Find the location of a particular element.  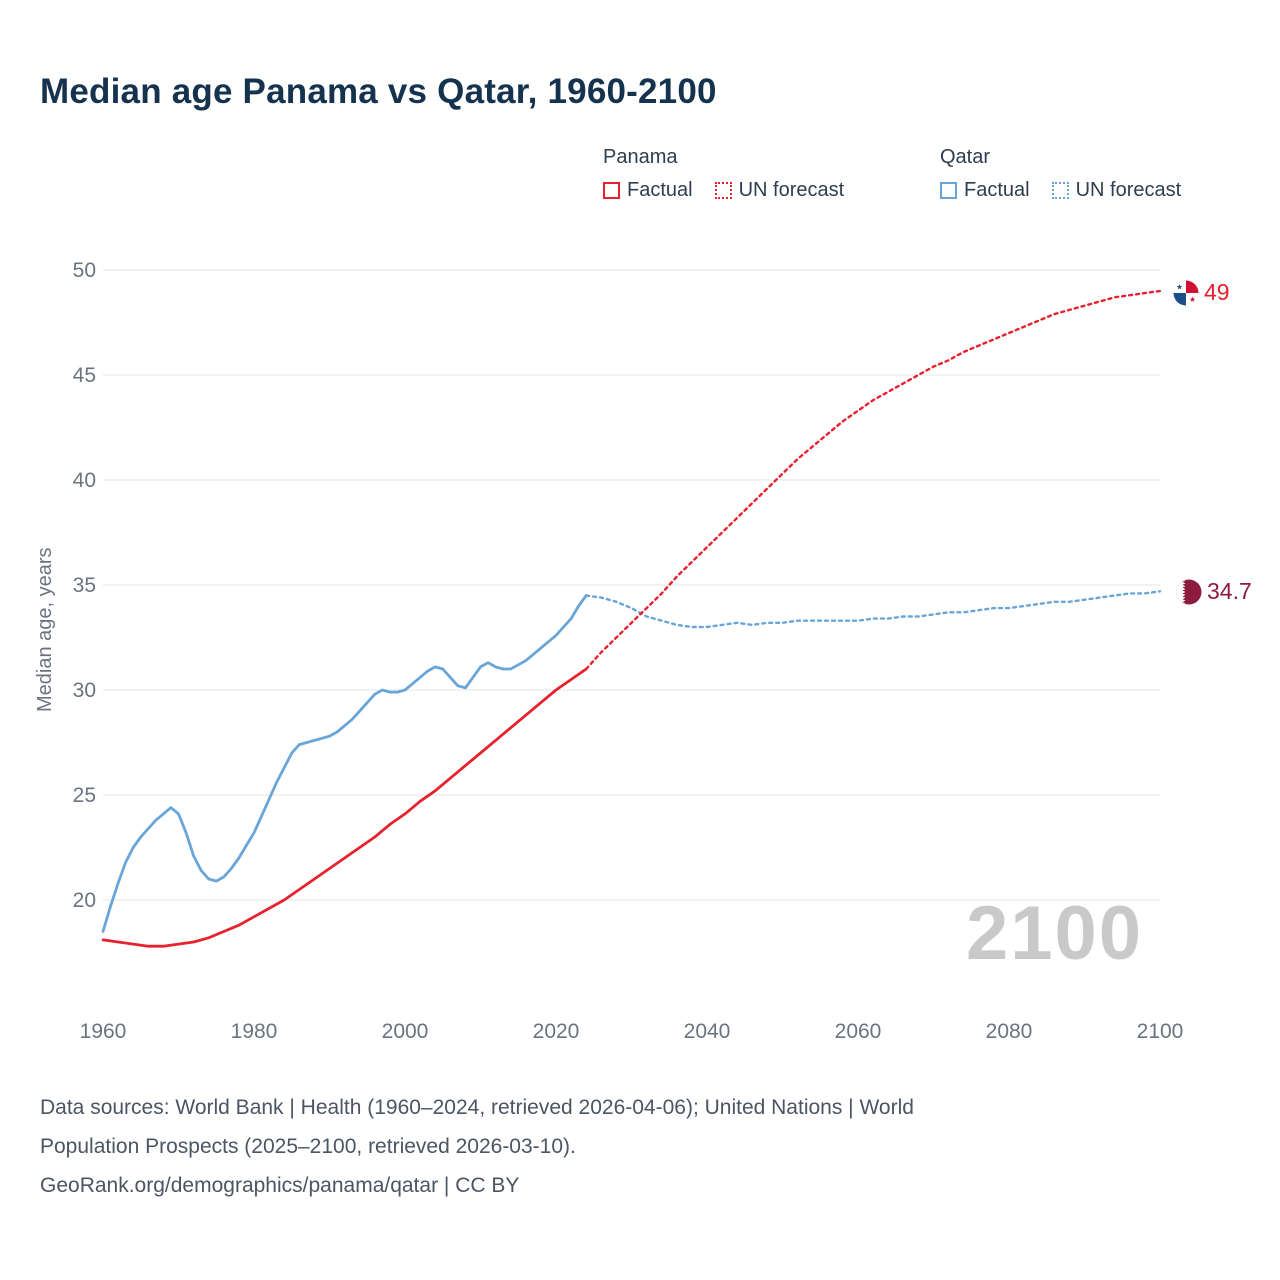

x-tick-label: 1980 is located at coordinates (254, 1031).